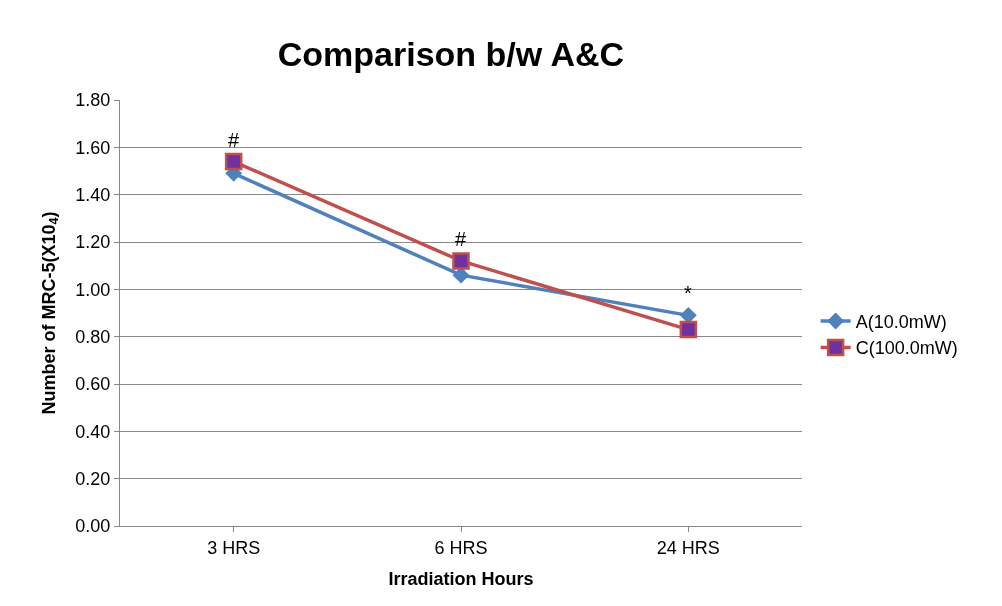  Describe the element at coordinates (93, 336) in the screenshot. I see `y-tick-label: 0.80` at that location.